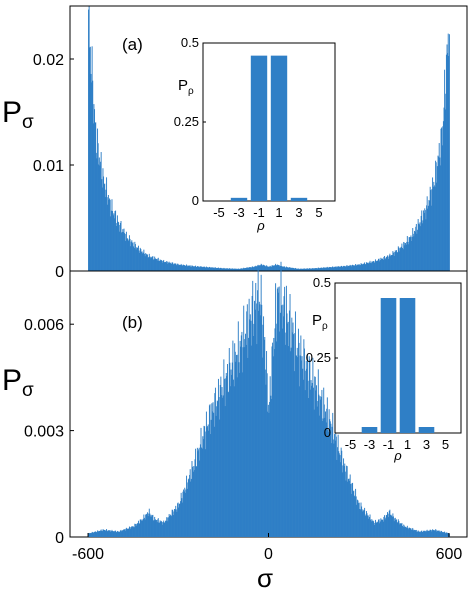 The image size is (474, 598). What do you see at coordinates (269, 122) in the screenshot?
I see `panel-a-inset-frame` at bounding box center [269, 122].